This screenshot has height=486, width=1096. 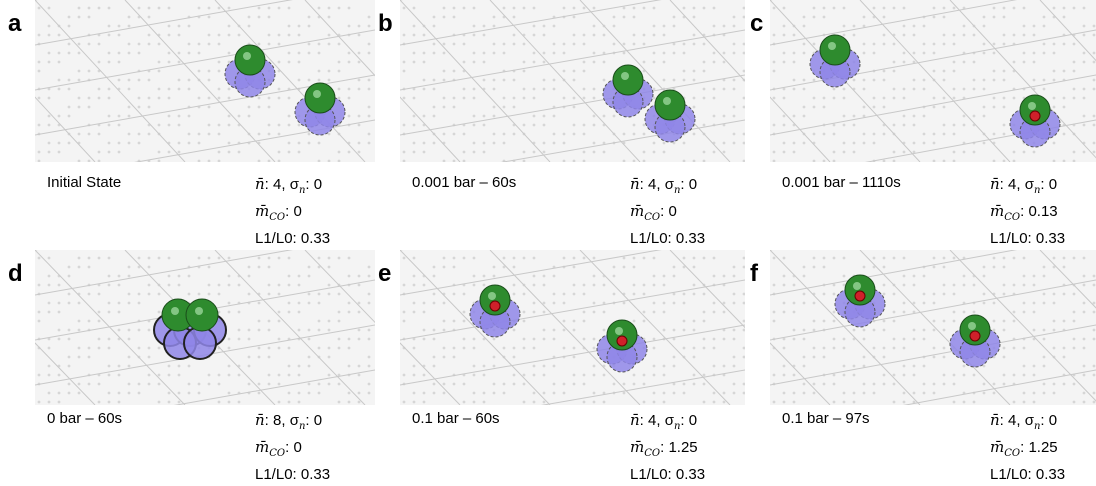 I want to click on highlight, so click(x=832, y=46).